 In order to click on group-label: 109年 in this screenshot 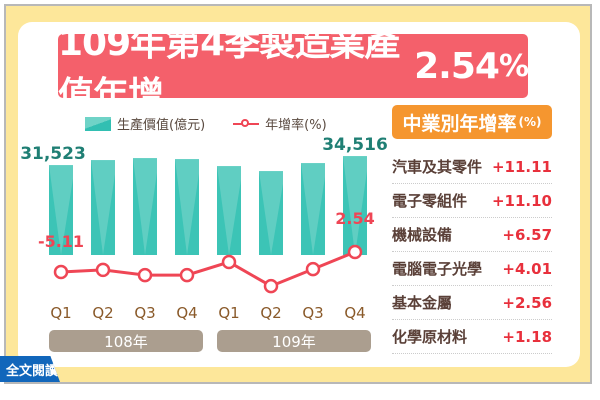, I will do `click(294, 342)`.